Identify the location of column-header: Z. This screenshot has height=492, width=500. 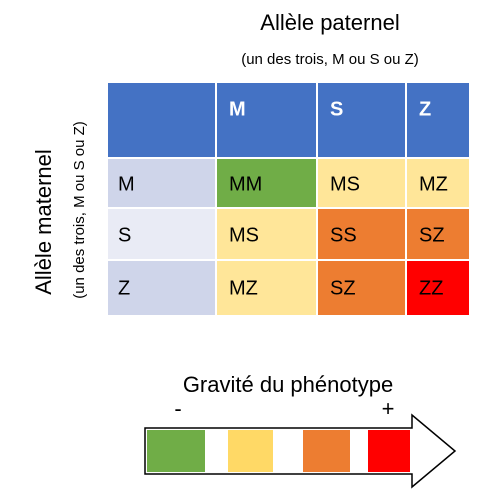
(425, 109).